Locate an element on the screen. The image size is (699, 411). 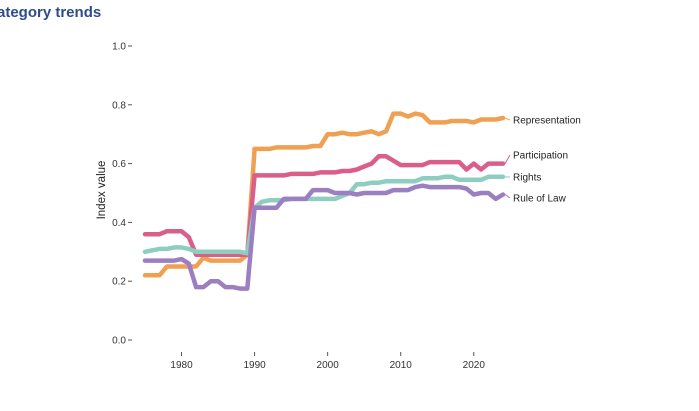
legend-label-rights: Rights is located at coordinates (527, 178).